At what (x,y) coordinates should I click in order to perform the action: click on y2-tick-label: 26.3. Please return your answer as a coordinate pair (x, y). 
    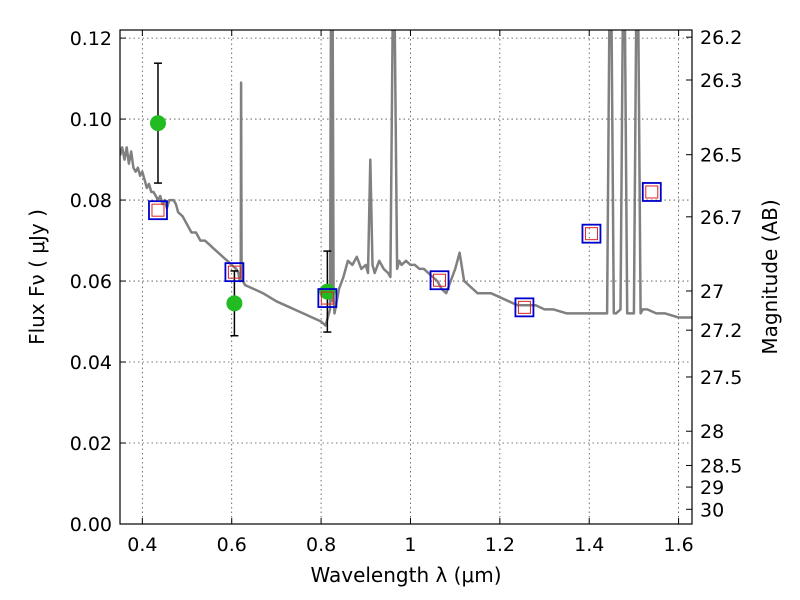
    Looking at the image, I should click on (721, 81).